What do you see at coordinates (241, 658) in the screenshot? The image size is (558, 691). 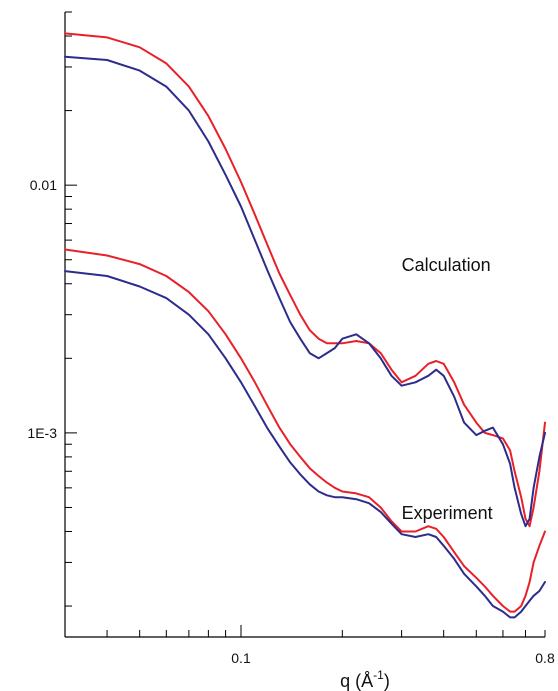 I see `x-tick-label: 0.1` at bounding box center [241, 658].